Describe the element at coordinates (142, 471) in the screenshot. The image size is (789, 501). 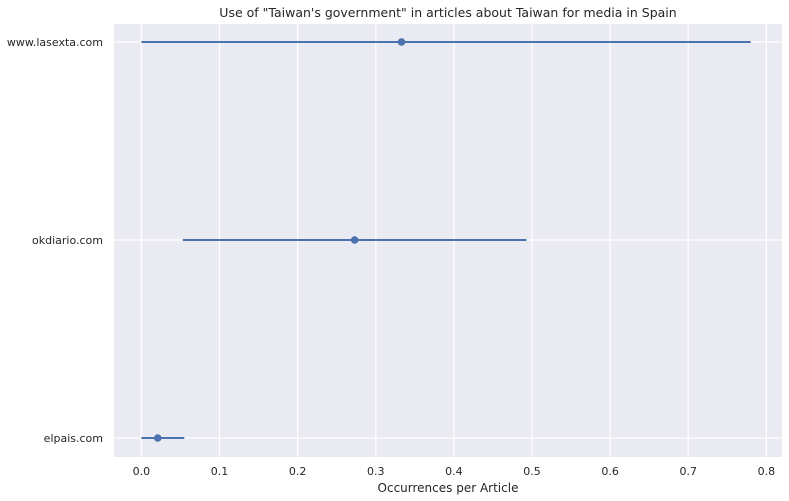
I see `x-tick-label: 0.0` at that location.